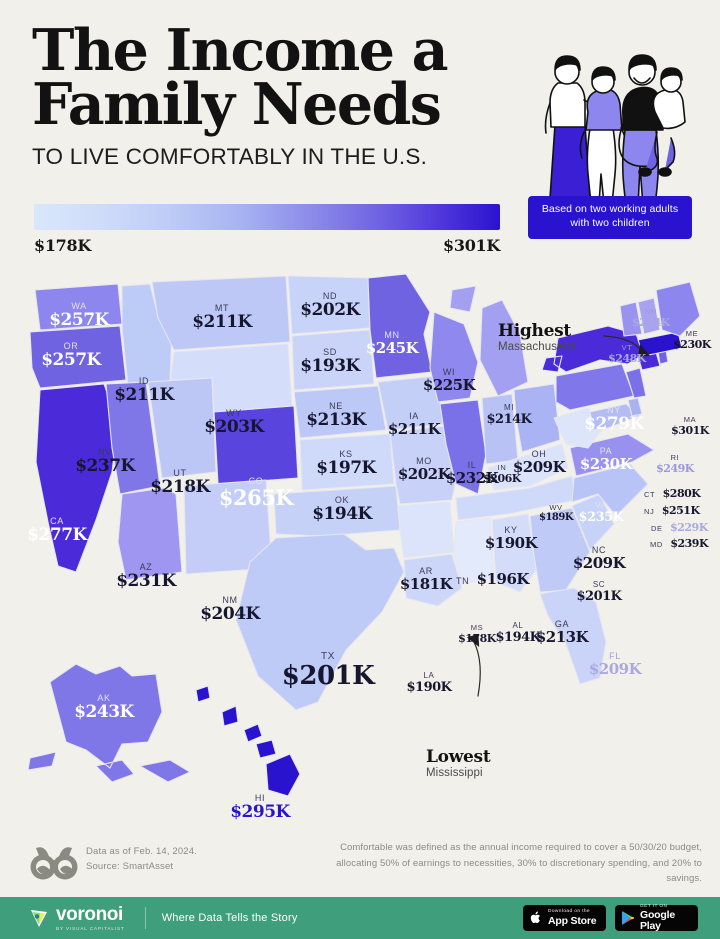 This screenshot has width=720, height=939. I want to click on state-NE, so click(340, 412).